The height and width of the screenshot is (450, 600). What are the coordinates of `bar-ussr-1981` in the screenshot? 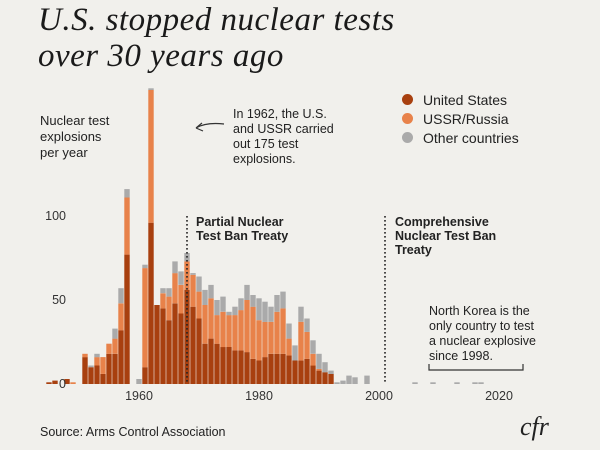 It's located at (265, 339).